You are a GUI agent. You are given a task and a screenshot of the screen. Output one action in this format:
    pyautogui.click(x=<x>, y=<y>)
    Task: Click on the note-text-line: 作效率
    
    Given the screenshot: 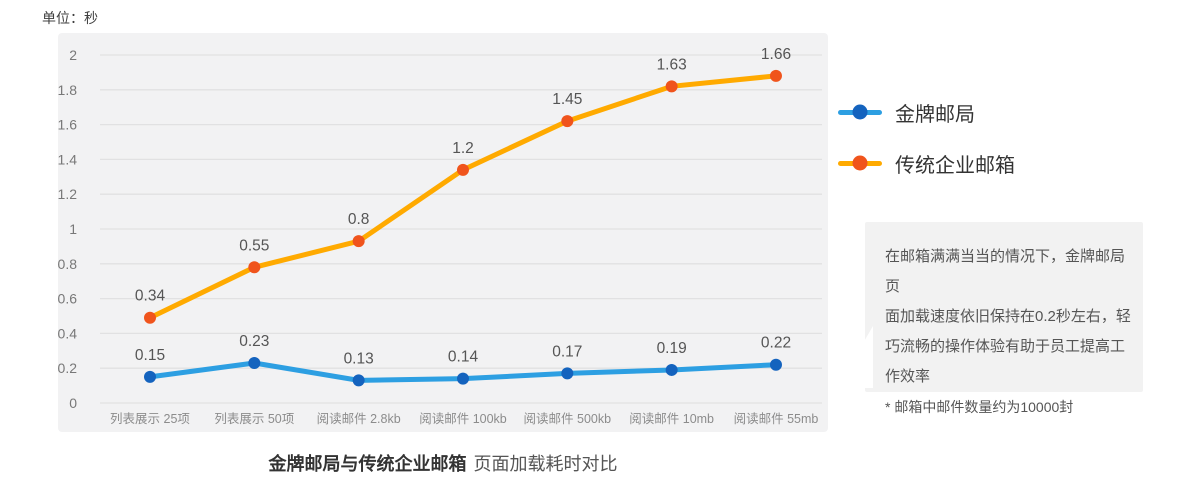 What is the action you would take?
    pyautogui.click(x=908, y=376)
    